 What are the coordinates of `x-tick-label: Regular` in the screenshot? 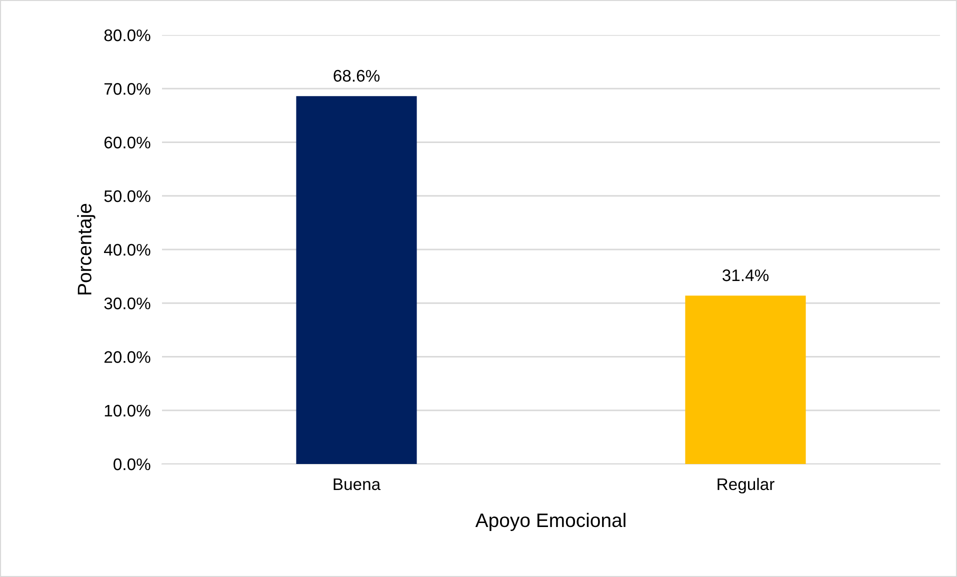 It's located at (746, 486).